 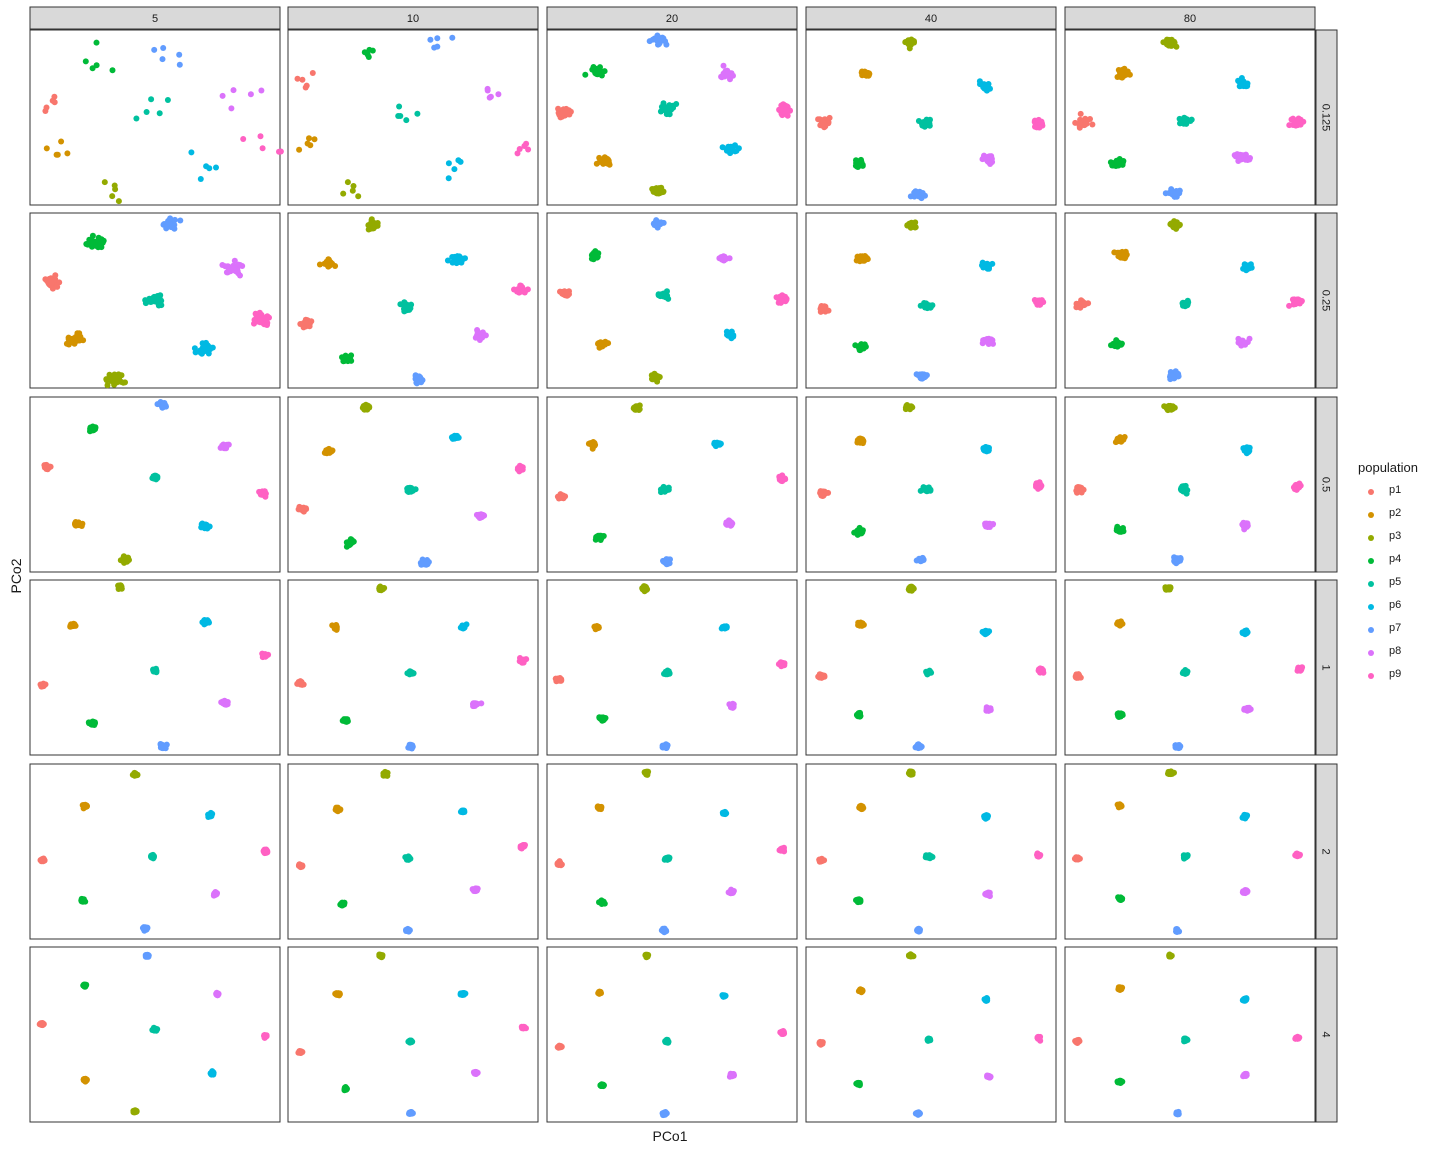 I want to click on panel-0.25-10, so click(x=413, y=300).